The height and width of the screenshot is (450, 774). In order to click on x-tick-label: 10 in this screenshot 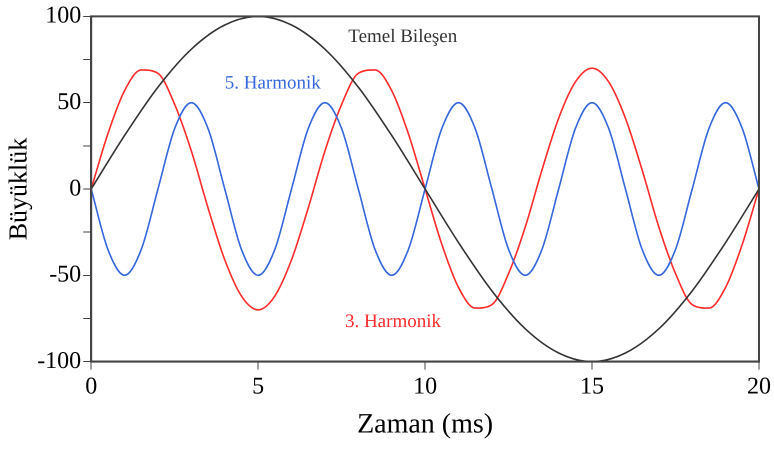, I will do `click(425, 386)`.